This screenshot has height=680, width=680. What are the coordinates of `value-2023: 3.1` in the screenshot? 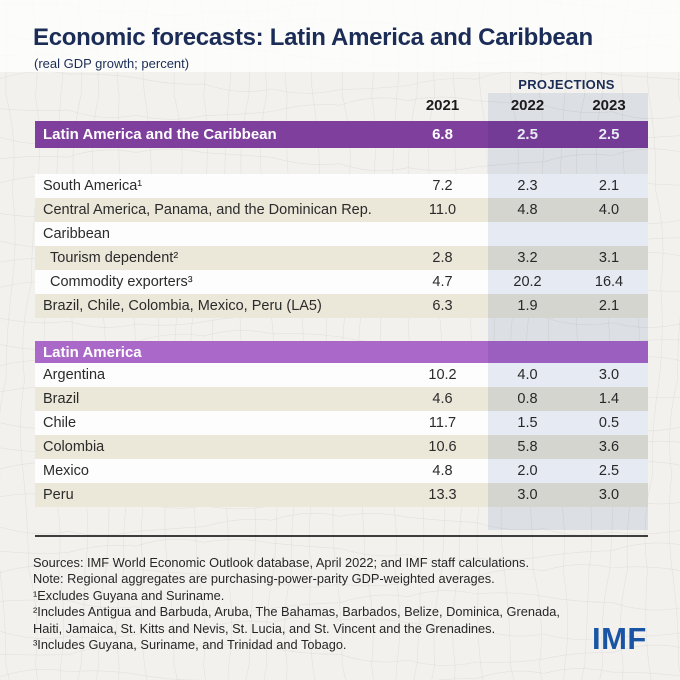 It's located at (609, 258).